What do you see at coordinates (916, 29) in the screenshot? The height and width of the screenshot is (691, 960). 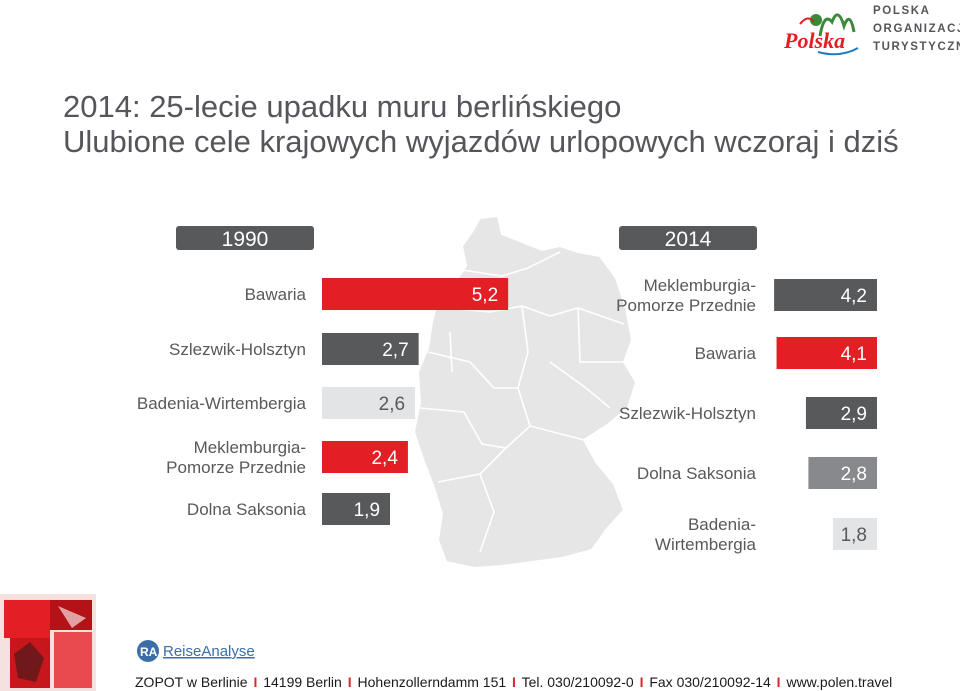 I see `logo-org-line-2: ORGANIZACJA` at bounding box center [916, 29].